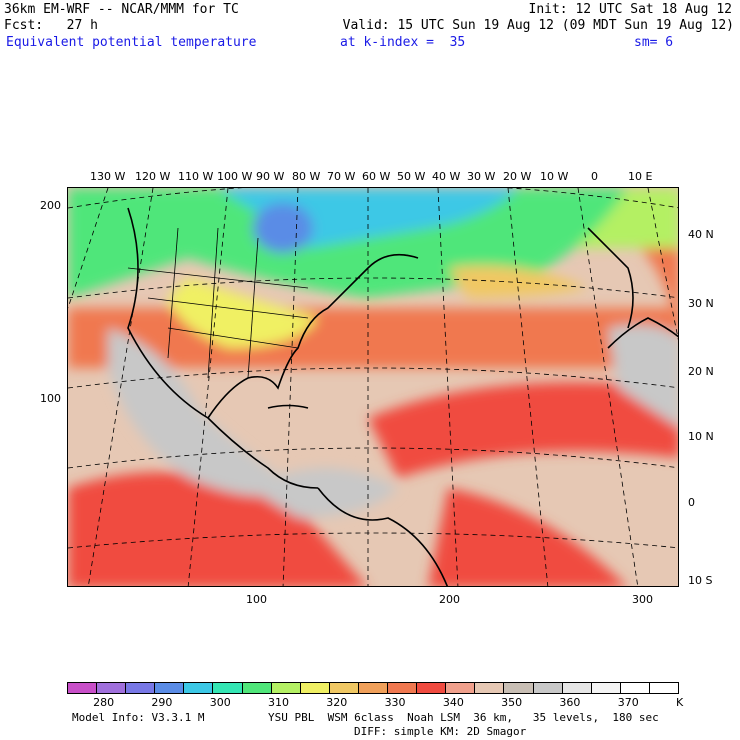 The image size is (740, 740). What do you see at coordinates (283, 228) in the screenshot?
I see `hudson-blue` at bounding box center [283, 228].